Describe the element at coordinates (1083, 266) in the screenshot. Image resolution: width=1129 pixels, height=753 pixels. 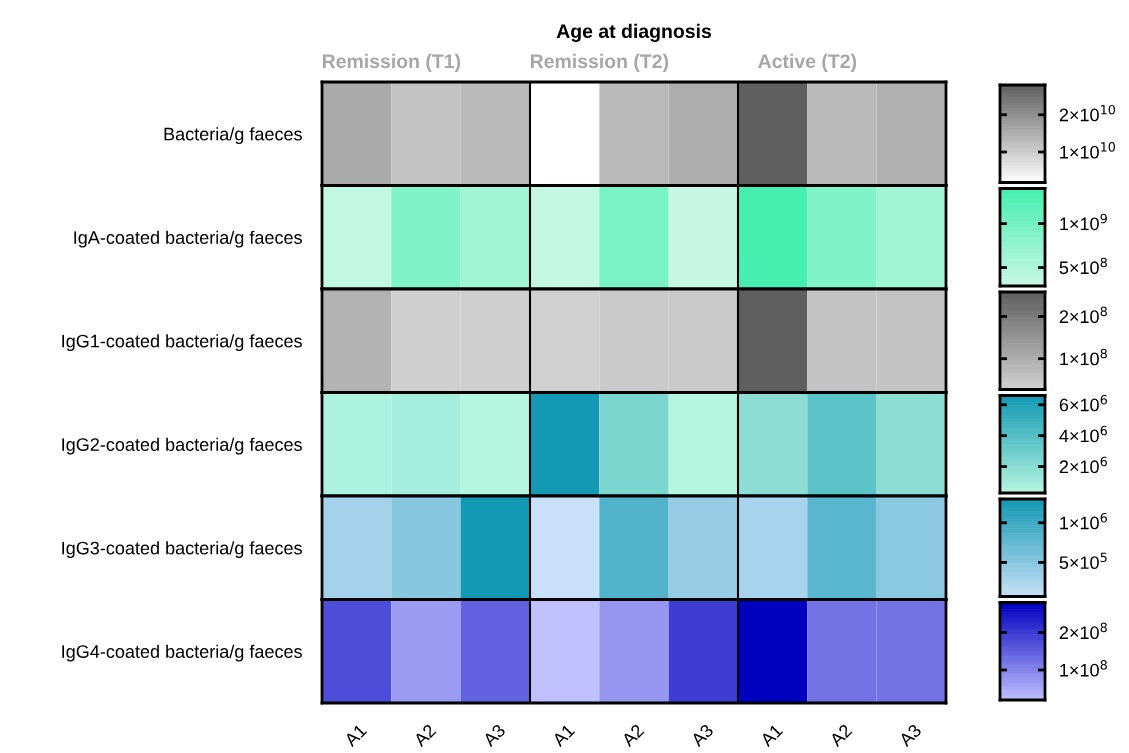
I see `color-bar-label: 5×10$^{8}$` at that location.